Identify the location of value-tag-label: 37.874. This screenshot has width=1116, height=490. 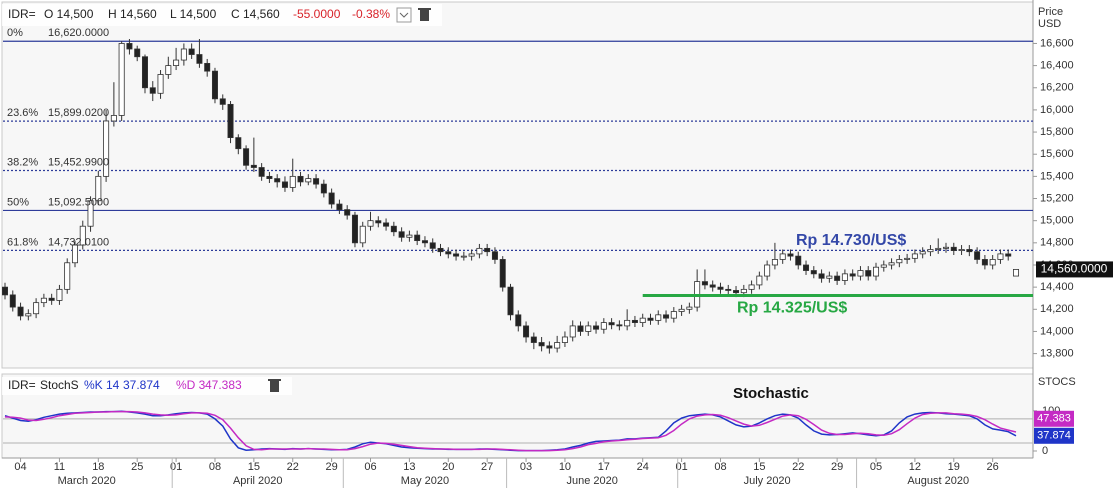
(1054, 436).